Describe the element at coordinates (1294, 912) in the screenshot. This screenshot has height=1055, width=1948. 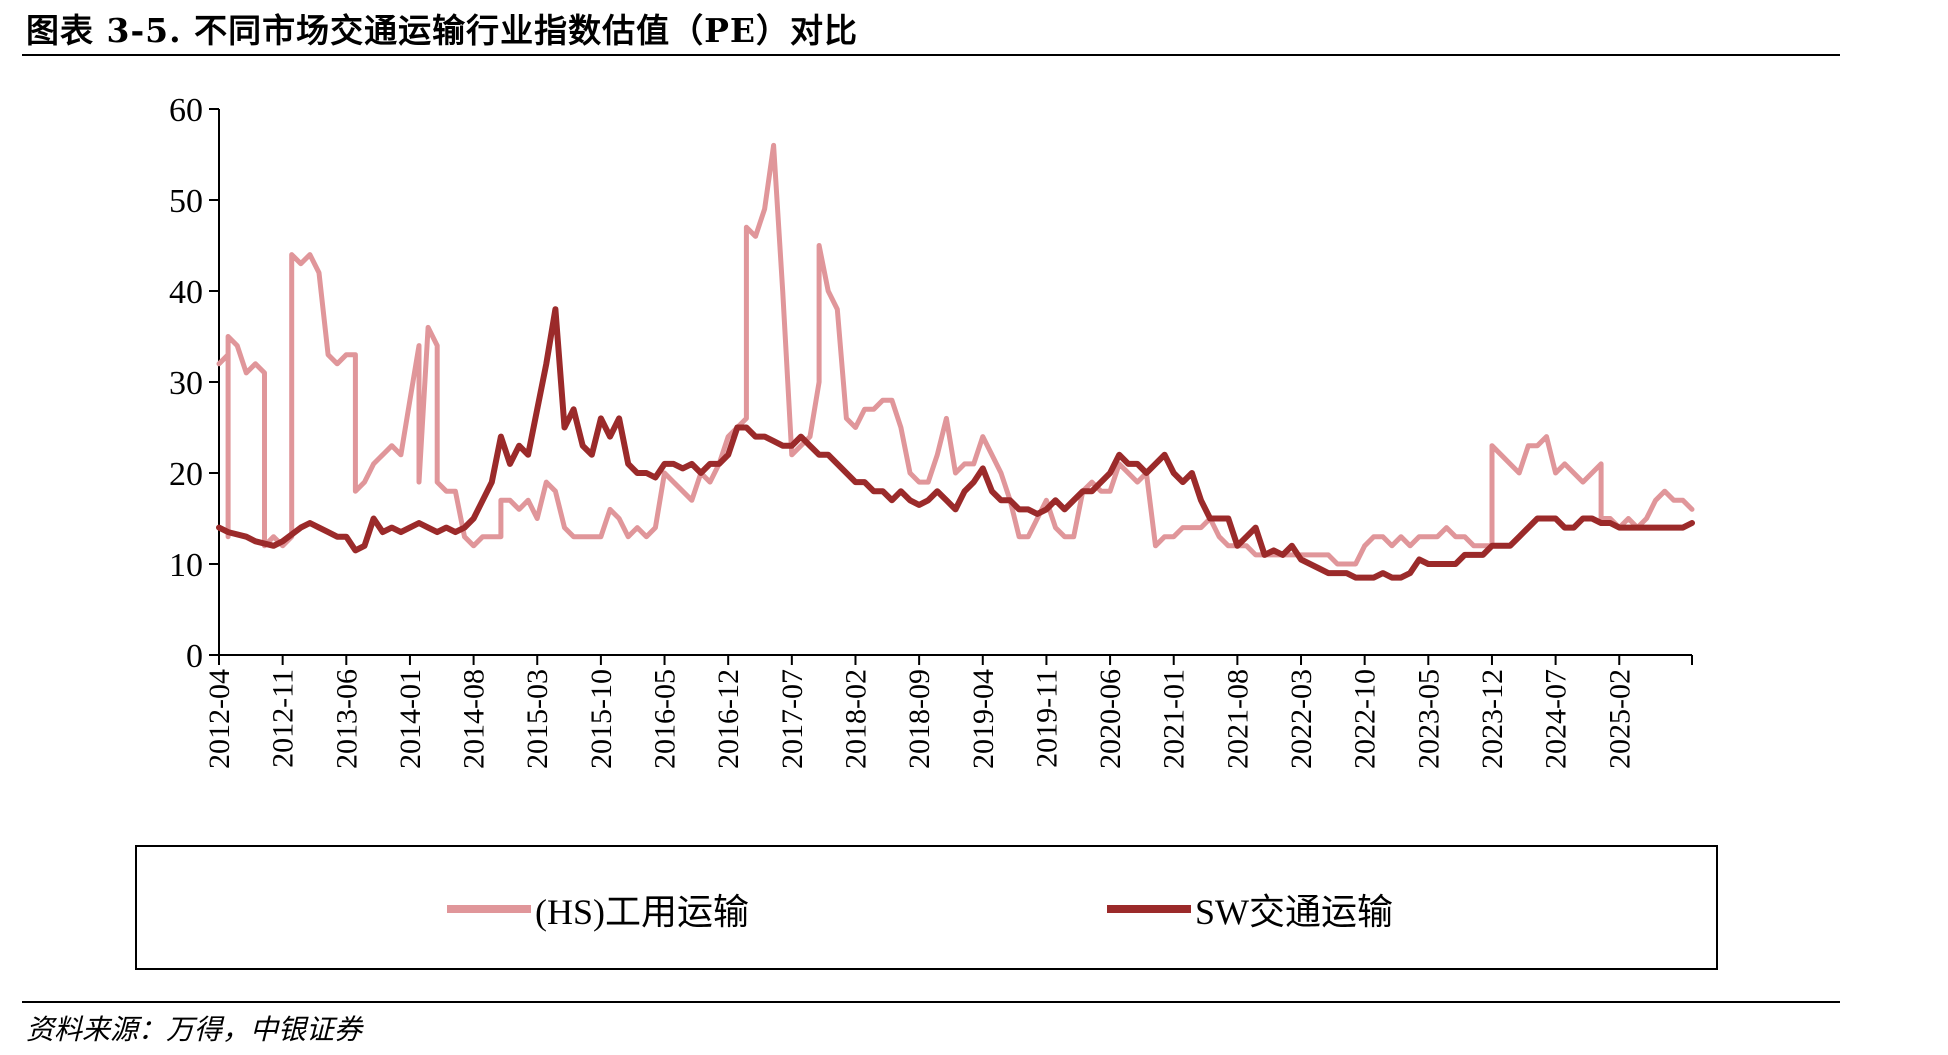
I see `legend-label-sw: SW交通运输` at that location.